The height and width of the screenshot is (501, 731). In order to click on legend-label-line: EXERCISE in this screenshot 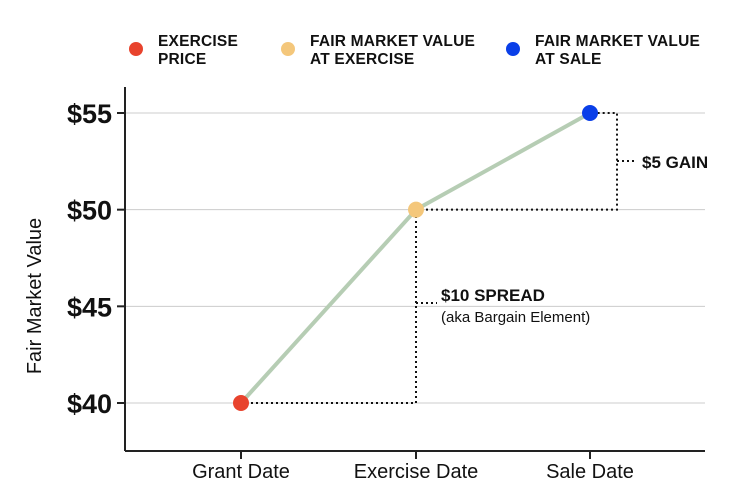, I will do `click(198, 41)`.